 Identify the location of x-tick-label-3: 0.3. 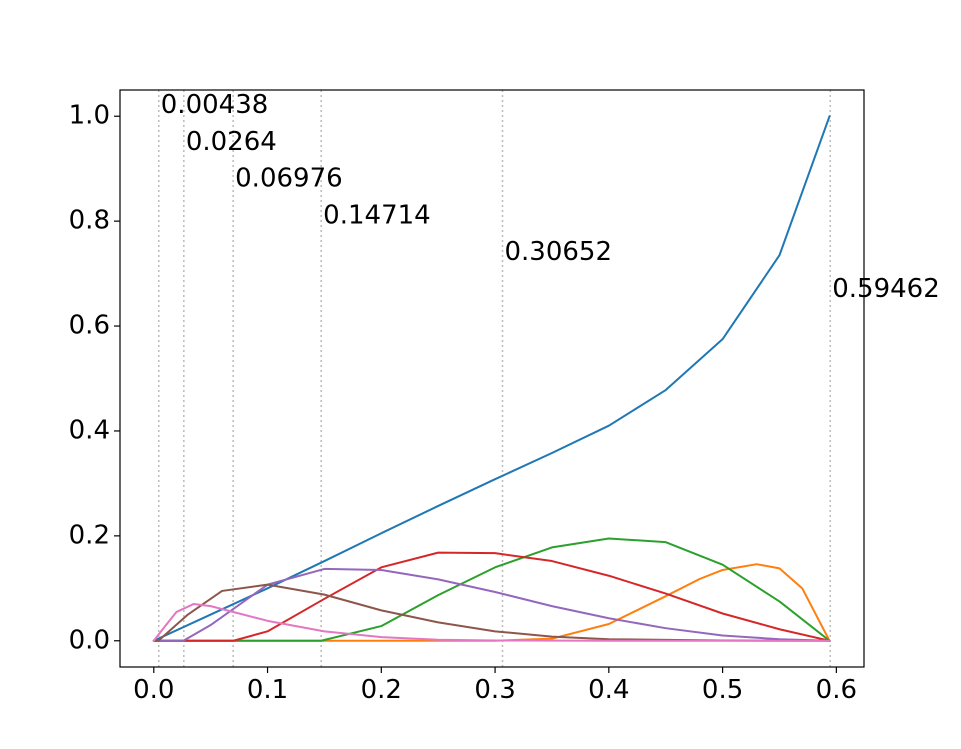
(494, 690).